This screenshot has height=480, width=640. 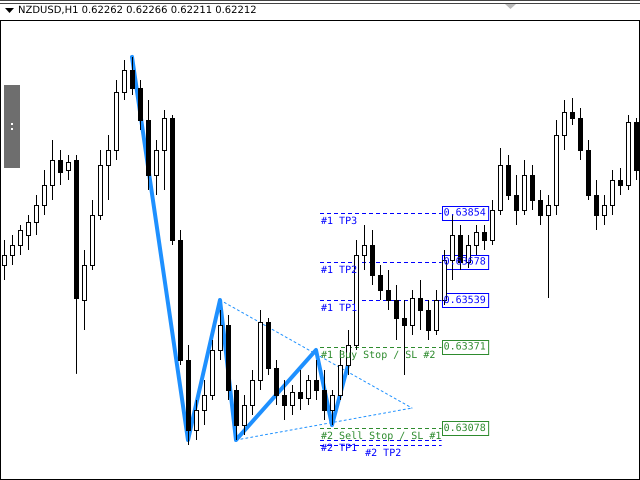 What do you see at coordinates (137, 10) in the screenshot?
I see `chart-title: NZDUSD,H1 0.62262 0.62266 0.62211 0.62212` at bounding box center [137, 10].